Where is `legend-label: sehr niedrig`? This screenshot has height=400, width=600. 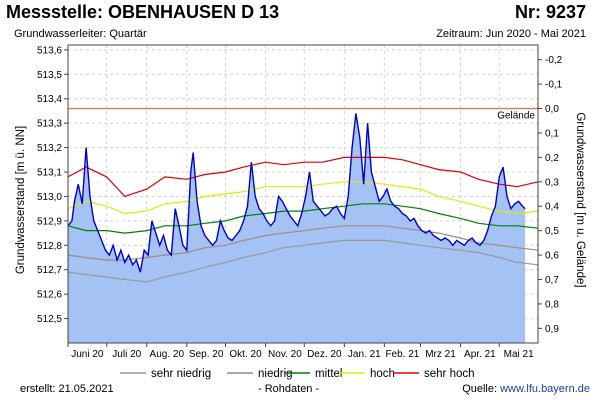 legend-label: sehr niedrig is located at coordinates (181, 374).